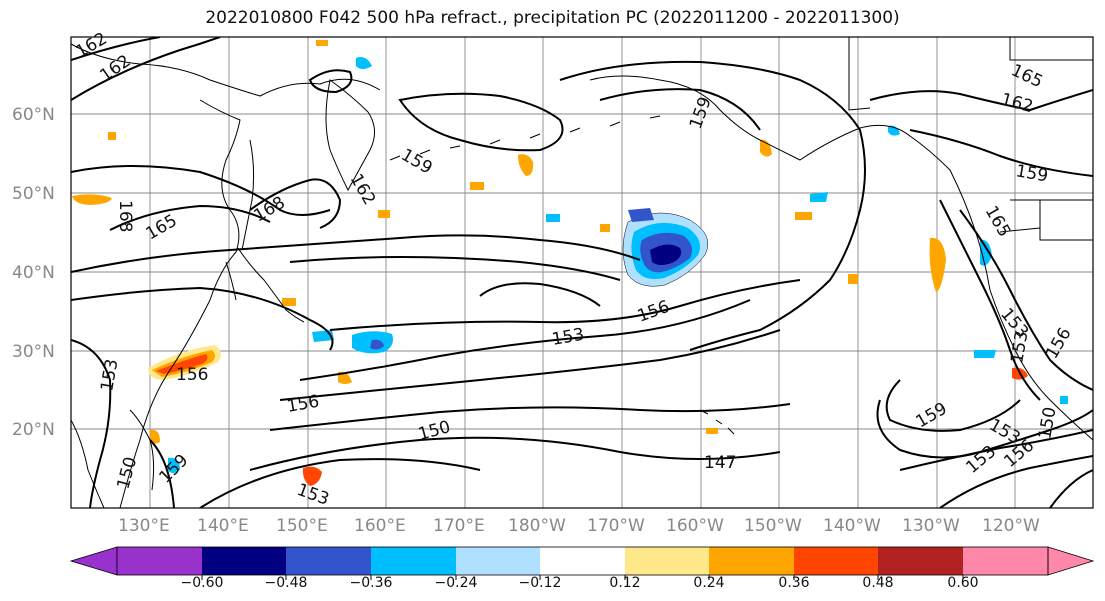 The width and height of the screenshot is (1105, 601). Describe the element at coordinates (33, 352) in the screenshot. I see `lat-label: 30°N` at that location.